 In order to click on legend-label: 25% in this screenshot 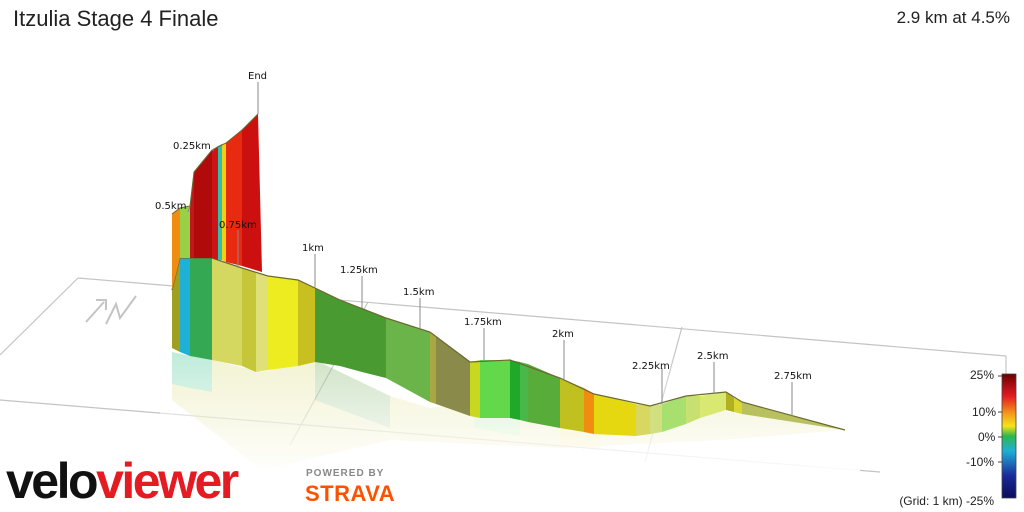, I will do `click(982, 375)`.